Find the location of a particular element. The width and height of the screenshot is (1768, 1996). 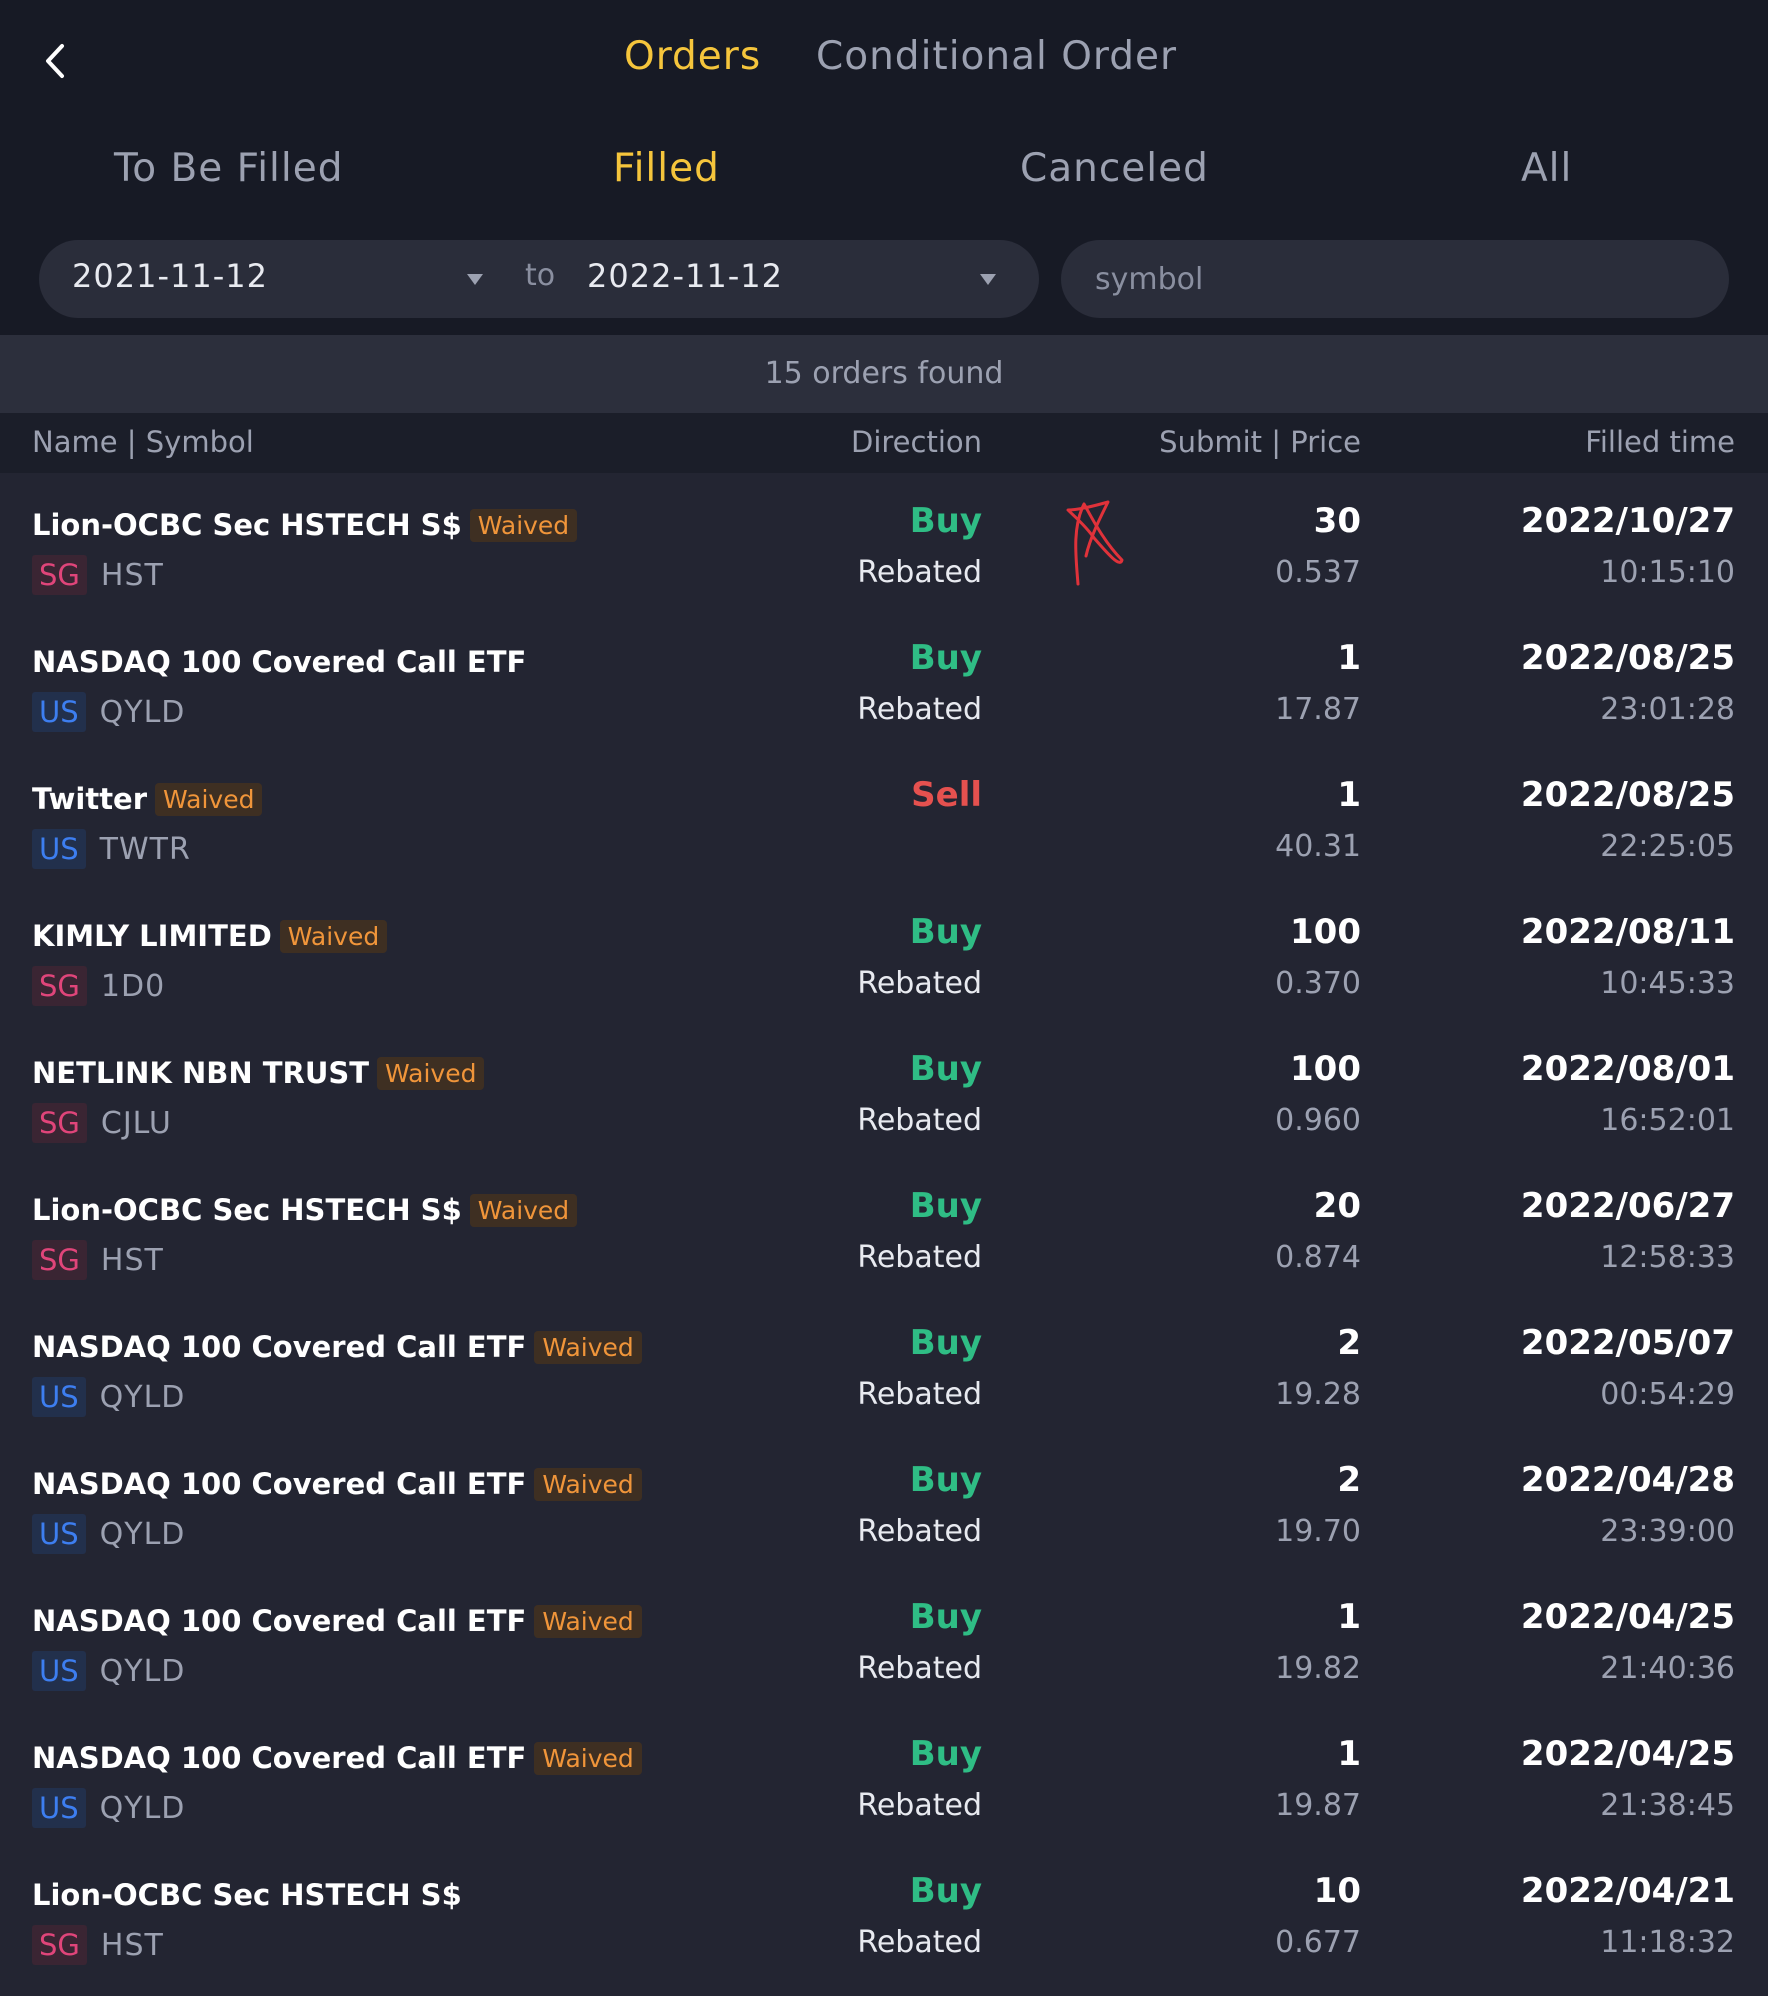

submit-quantity: 20 is located at coordinates (1337, 1206).